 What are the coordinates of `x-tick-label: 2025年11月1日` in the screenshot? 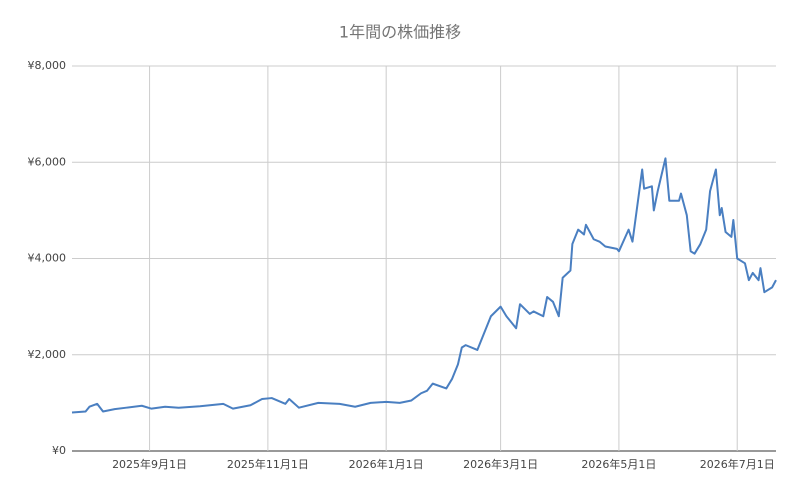 It's located at (268, 464).